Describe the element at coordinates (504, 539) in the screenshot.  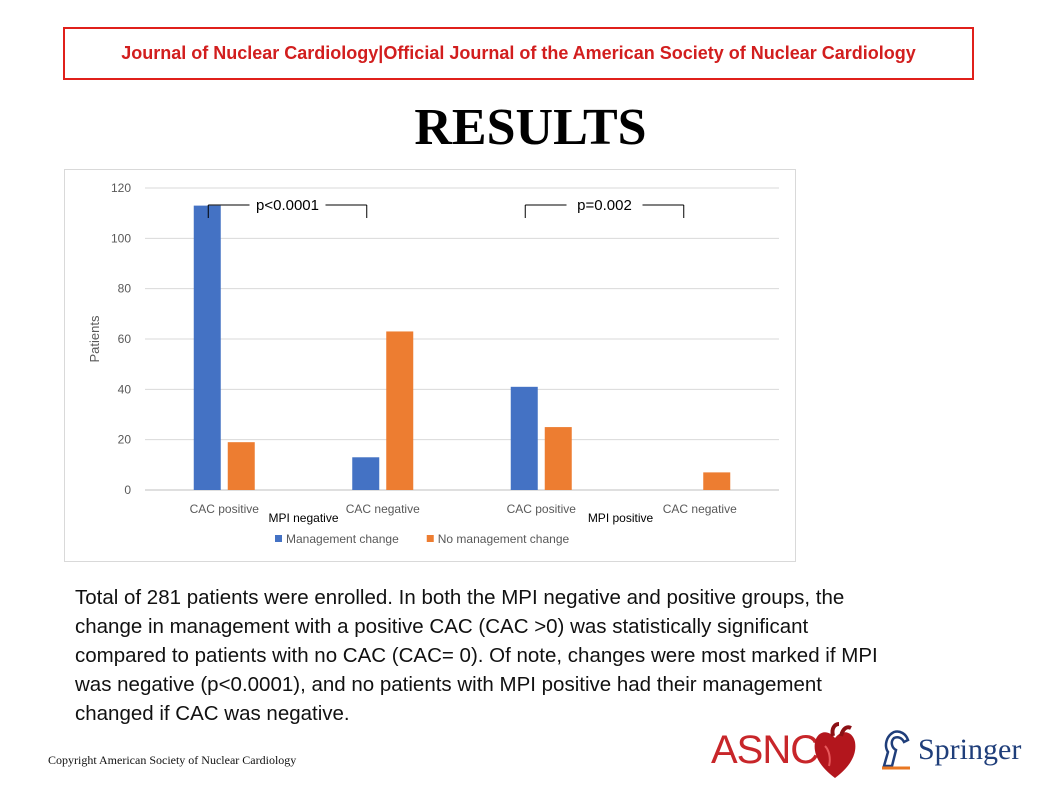
I see `legend-label: No management change` at that location.